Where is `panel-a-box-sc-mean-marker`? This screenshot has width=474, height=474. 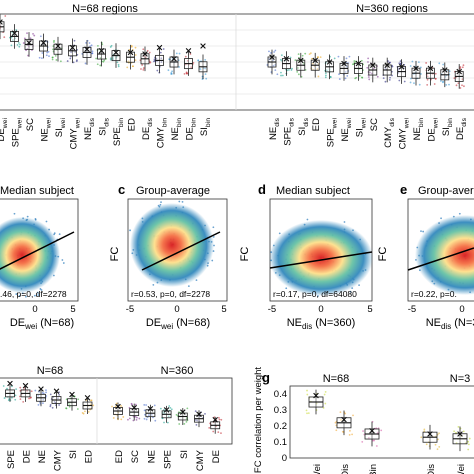 panel-a-box-sc-mean-marker is located at coordinates (373, 65).